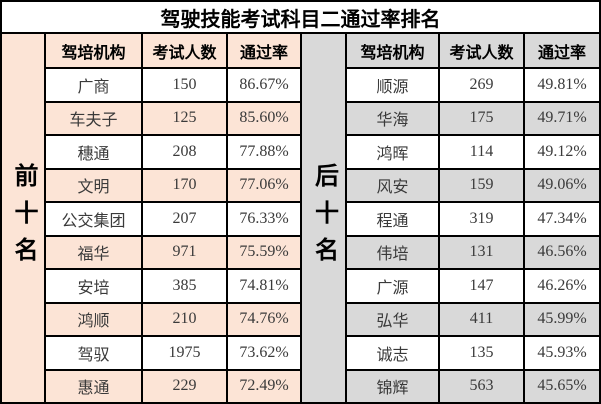  What do you see at coordinates (392, 386) in the screenshot?
I see `institution-cell: 锦辉` at bounding box center [392, 386].